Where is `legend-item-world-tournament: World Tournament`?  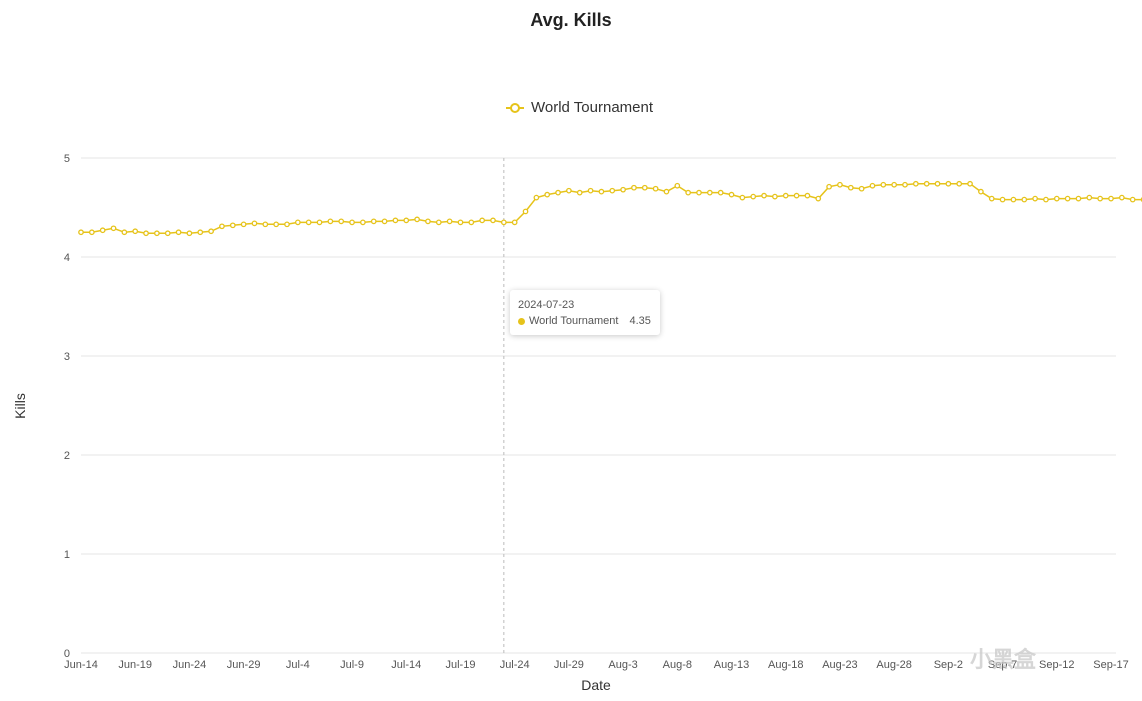
legend-item-world-tournament: World Tournament is located at coordinates (579, 107).